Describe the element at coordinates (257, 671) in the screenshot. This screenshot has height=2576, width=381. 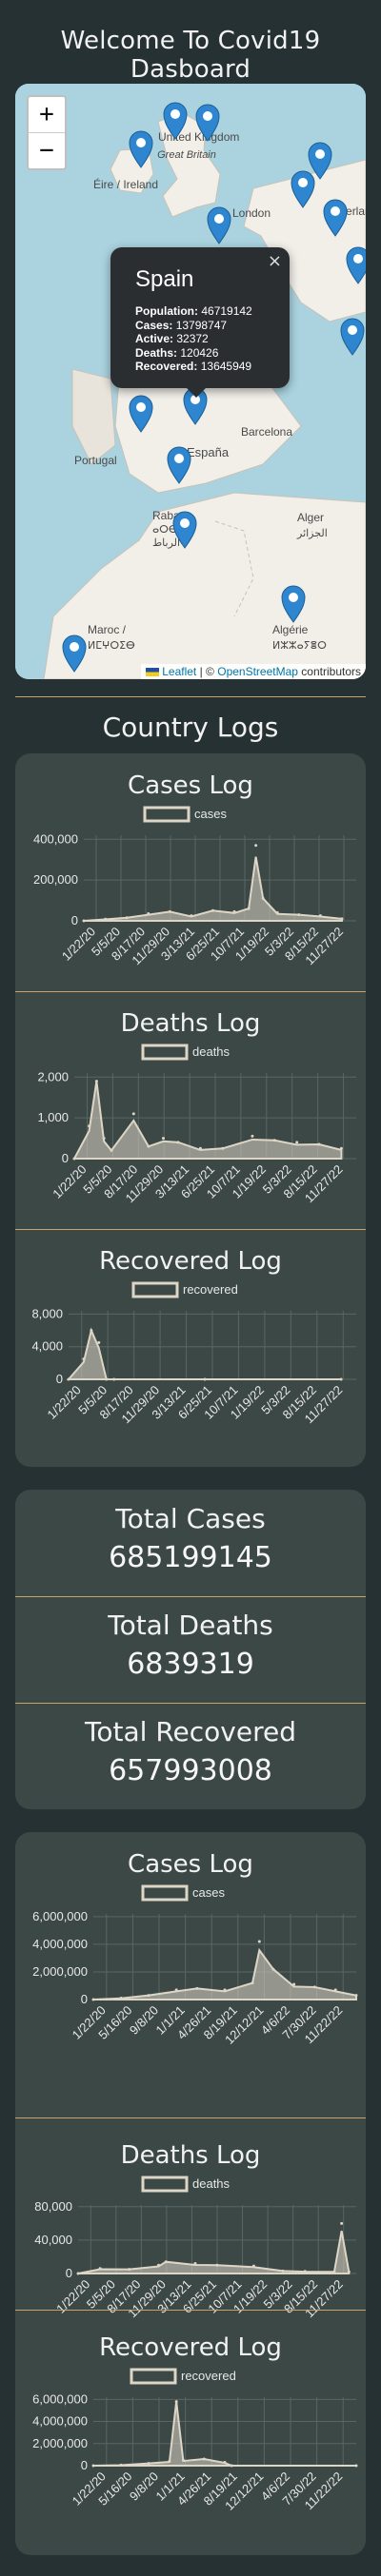
I see `osm-link: OpenStreetMap` at that location.